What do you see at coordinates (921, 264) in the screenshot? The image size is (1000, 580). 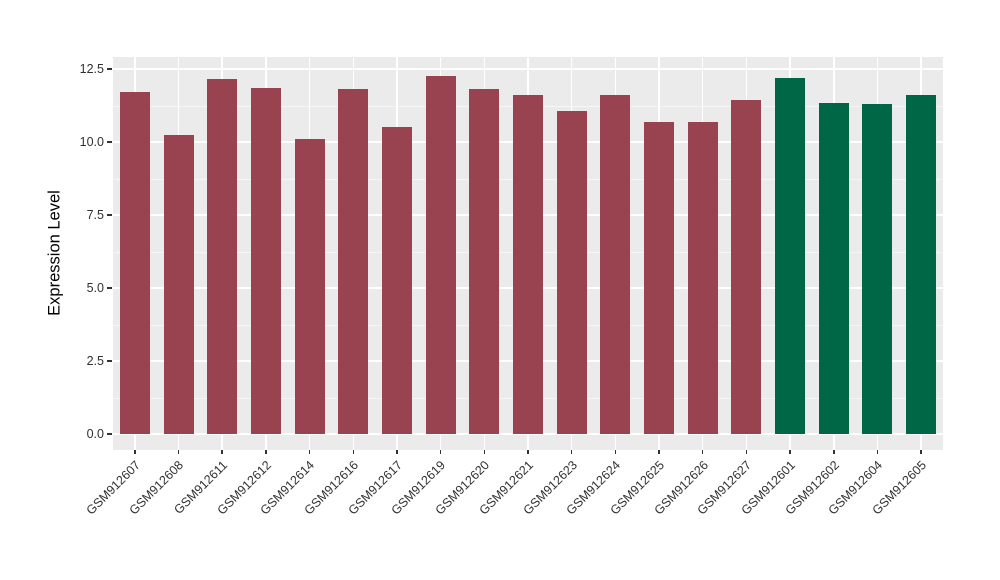 I see `bar-GSM912605` at bounding box center [921, 264].